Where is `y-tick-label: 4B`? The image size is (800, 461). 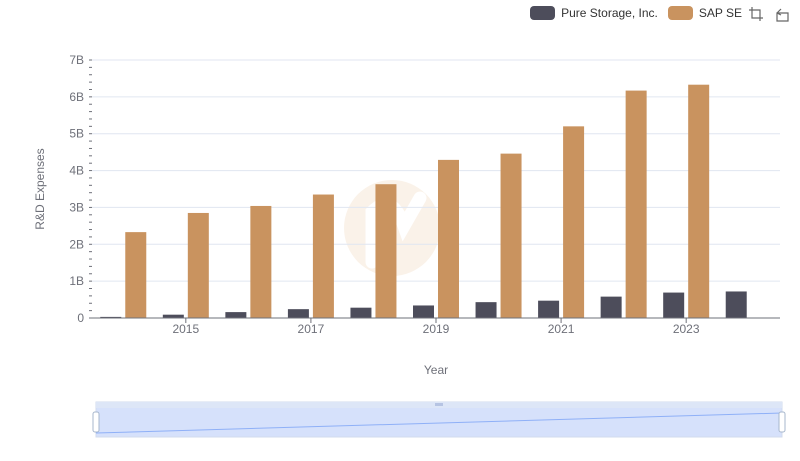
y-tick-label: 4B is located at coordinates (76, 171).